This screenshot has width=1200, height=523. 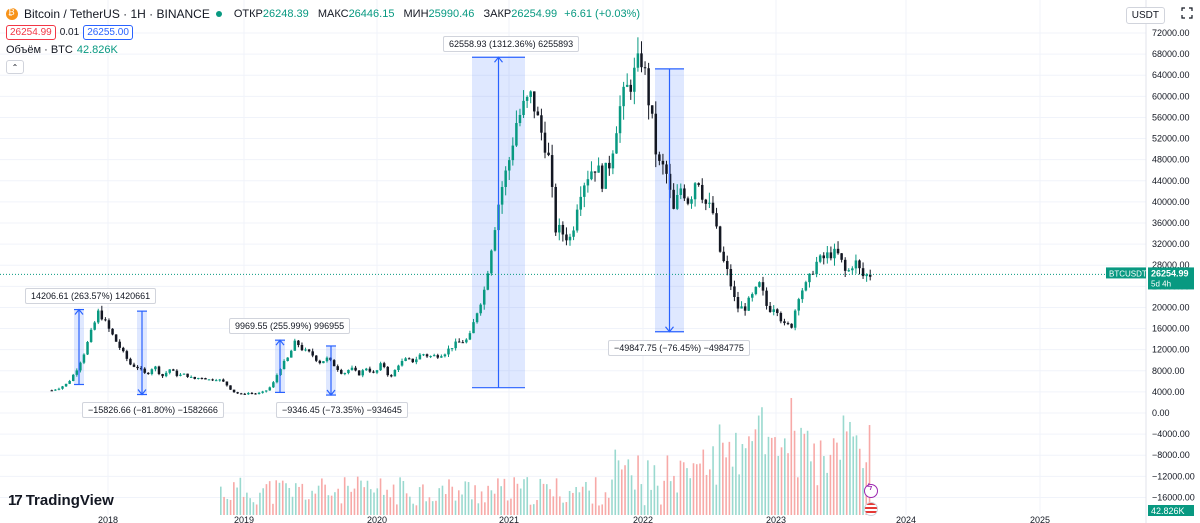 What do you see at coordinates (906, 519) in the screenshot?
I see `time-tick-label: 2024` at bounding box center [906, 519].